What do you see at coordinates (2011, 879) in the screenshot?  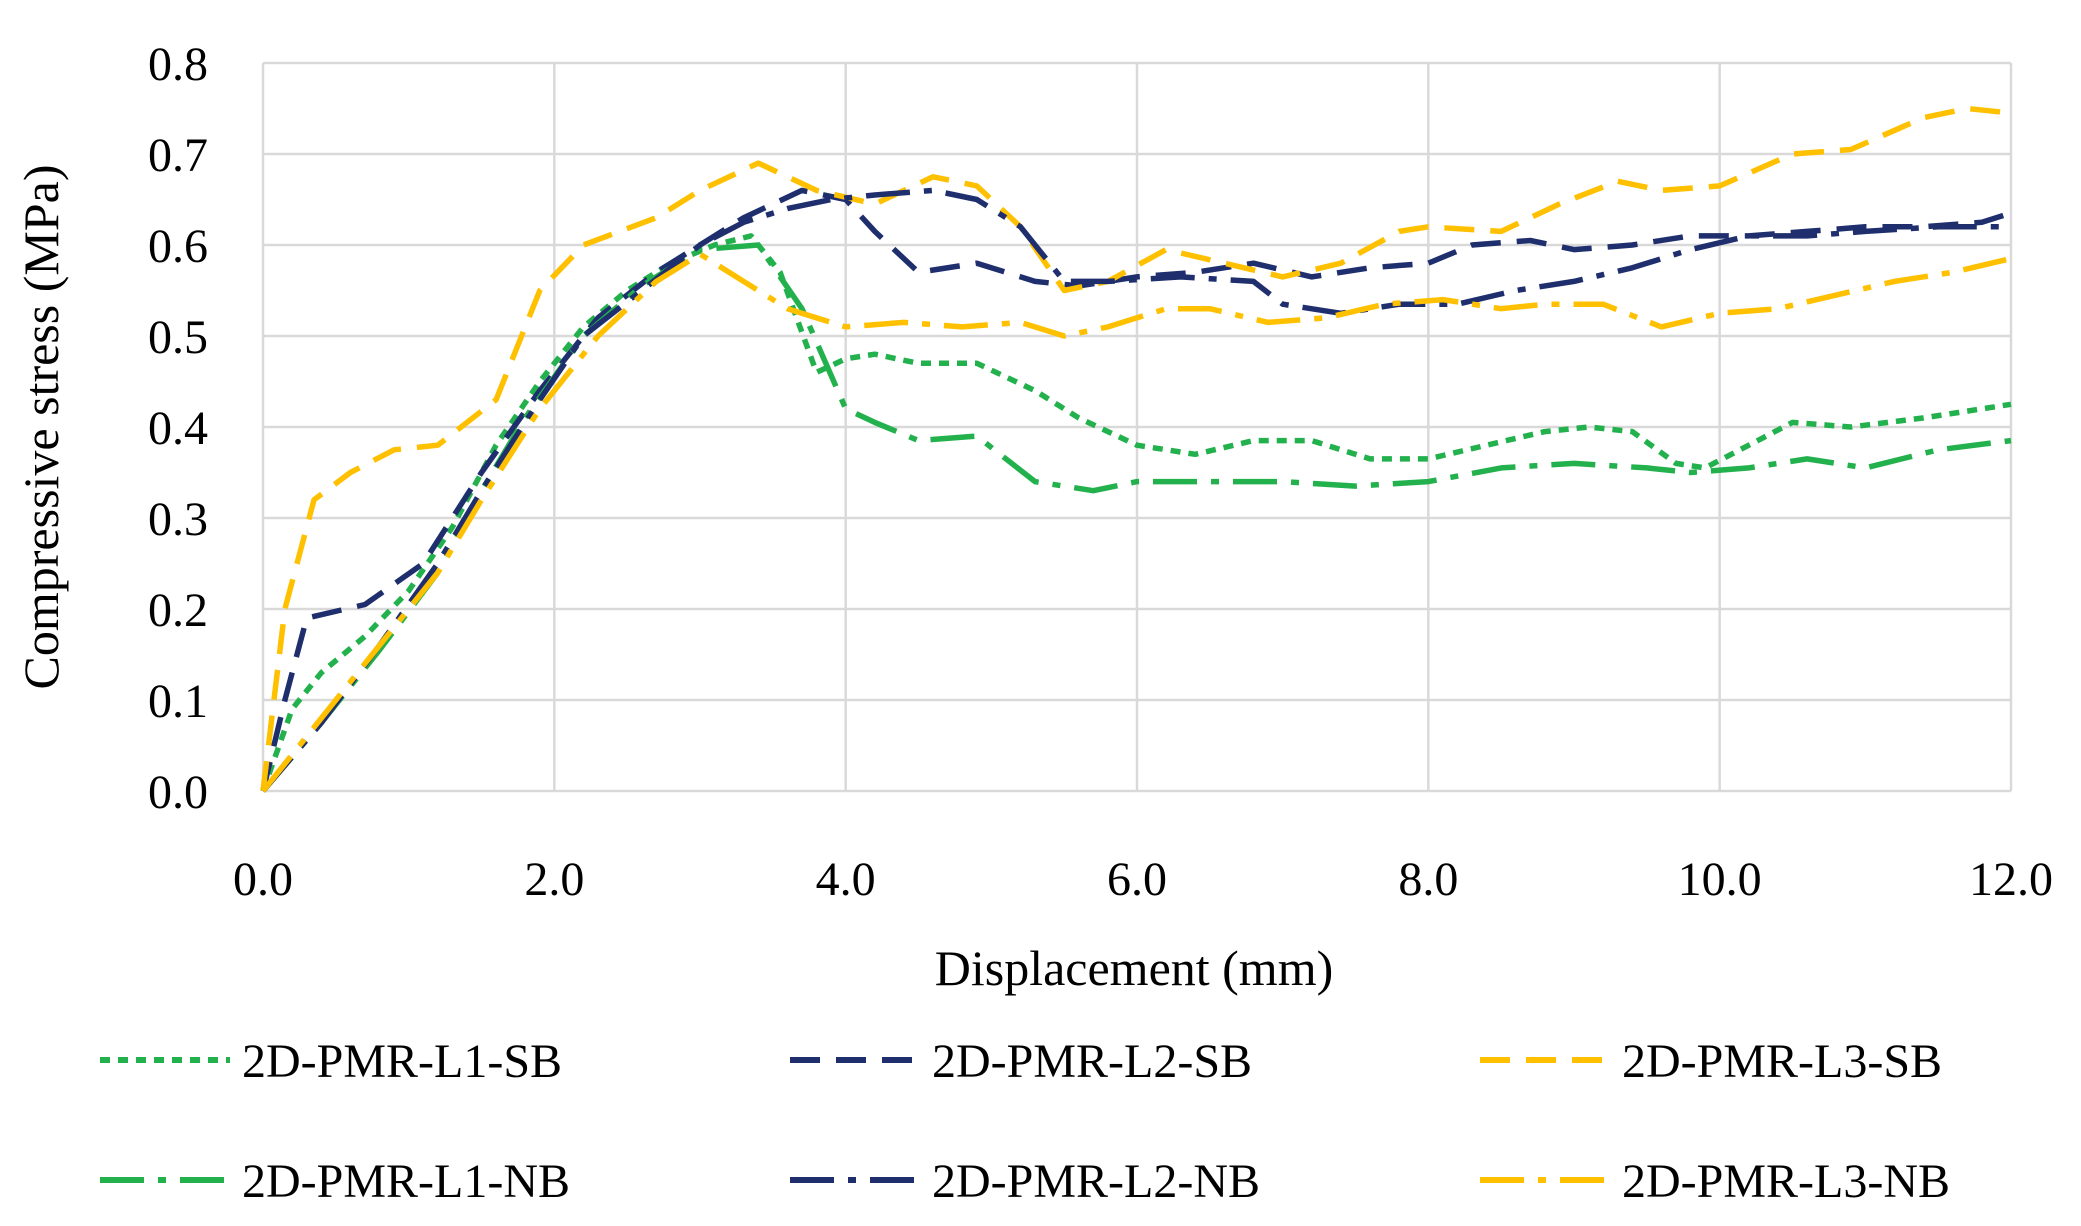 I see `x-tick-label: 12.0` at bounding box center [2011, 879].